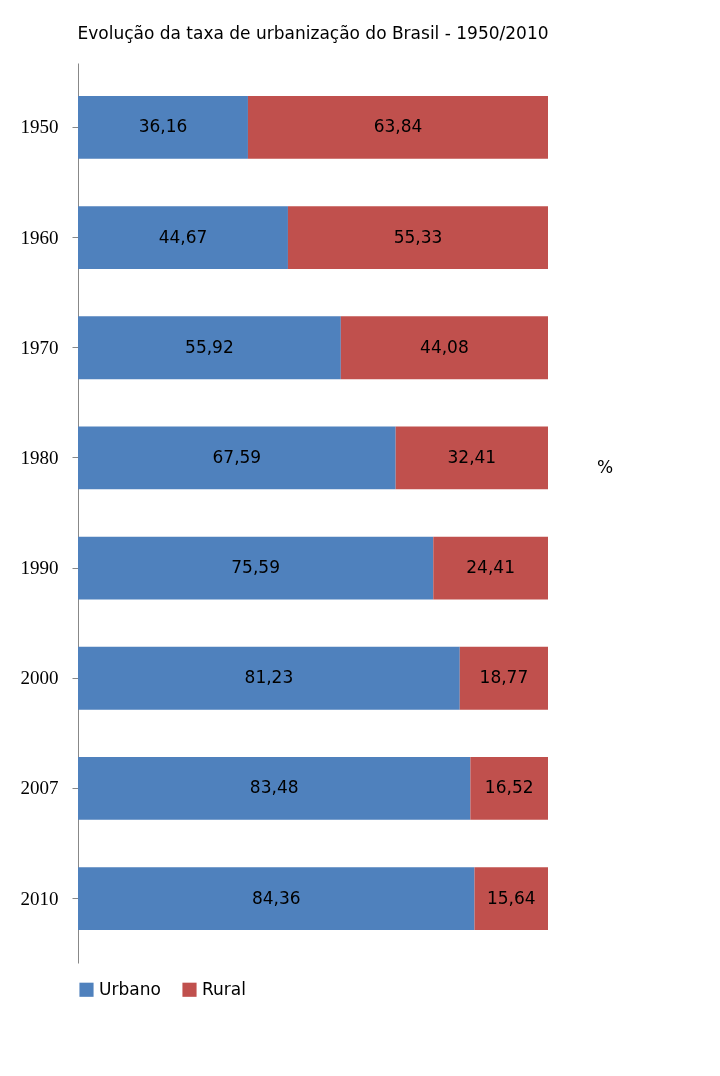  I want to click on data-label: 18,77, so click(504, 677).